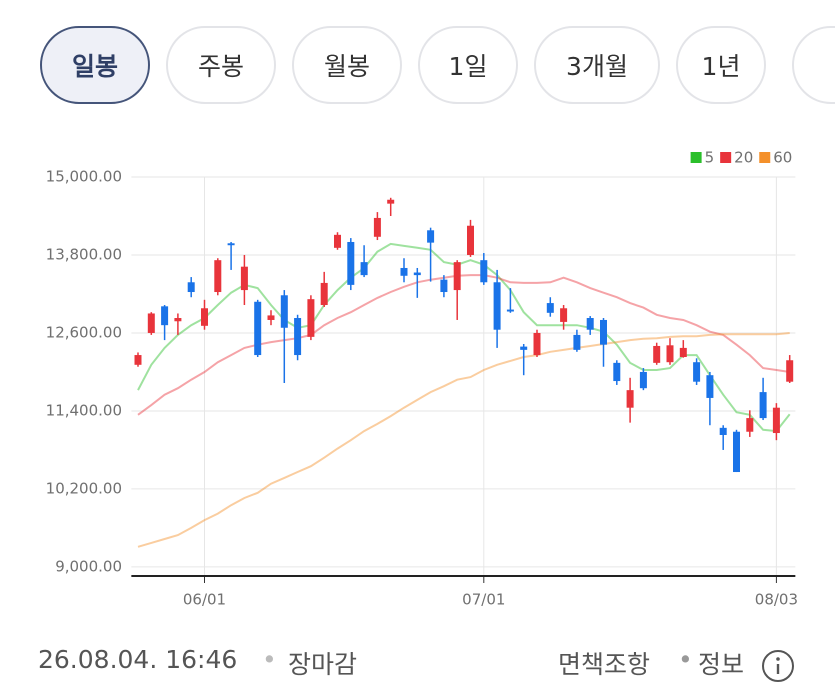 The image size is (835, 687). I want to click on period-tab: 일봉, so click(95, 65).